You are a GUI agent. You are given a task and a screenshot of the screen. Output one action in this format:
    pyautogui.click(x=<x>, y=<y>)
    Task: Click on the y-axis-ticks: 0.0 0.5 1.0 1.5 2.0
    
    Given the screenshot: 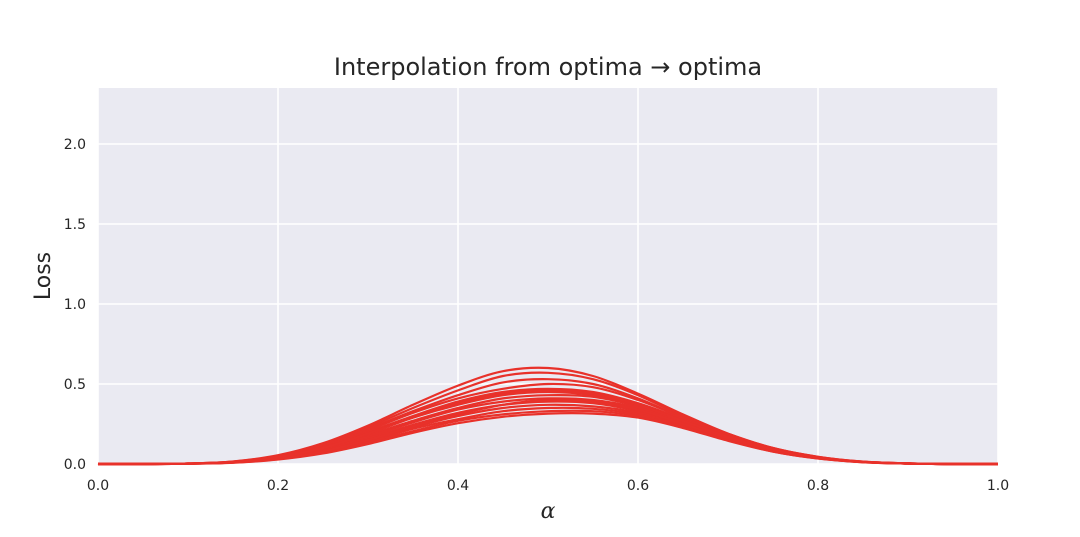 What is the action you would take?
    pyautogui.click(x=75, y=305)
    